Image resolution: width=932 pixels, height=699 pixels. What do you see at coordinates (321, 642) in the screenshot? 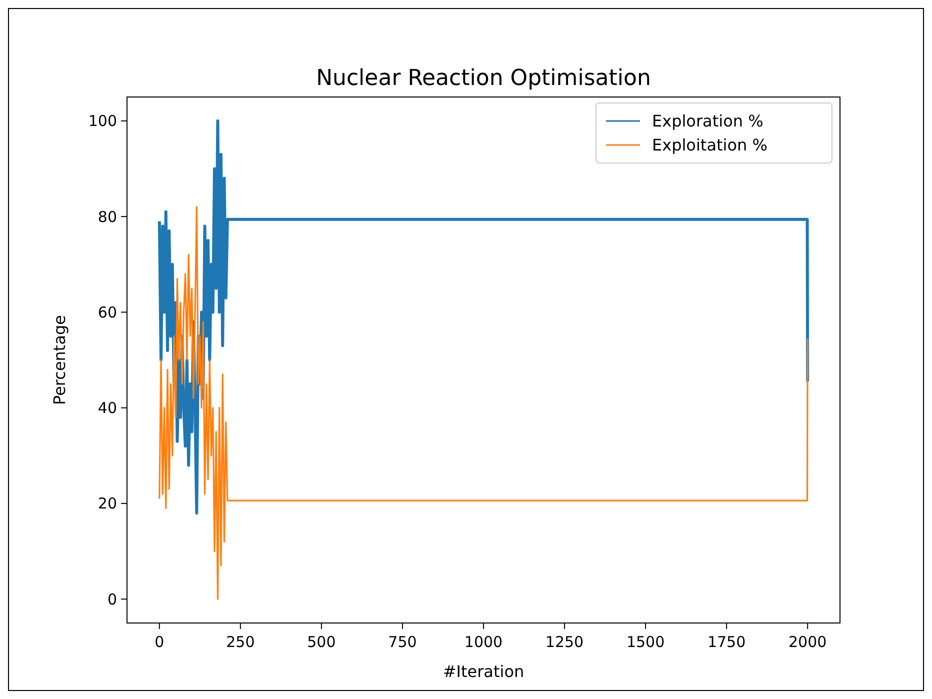
I see `x-tick-label: 500` at bounding box center [321, 642].